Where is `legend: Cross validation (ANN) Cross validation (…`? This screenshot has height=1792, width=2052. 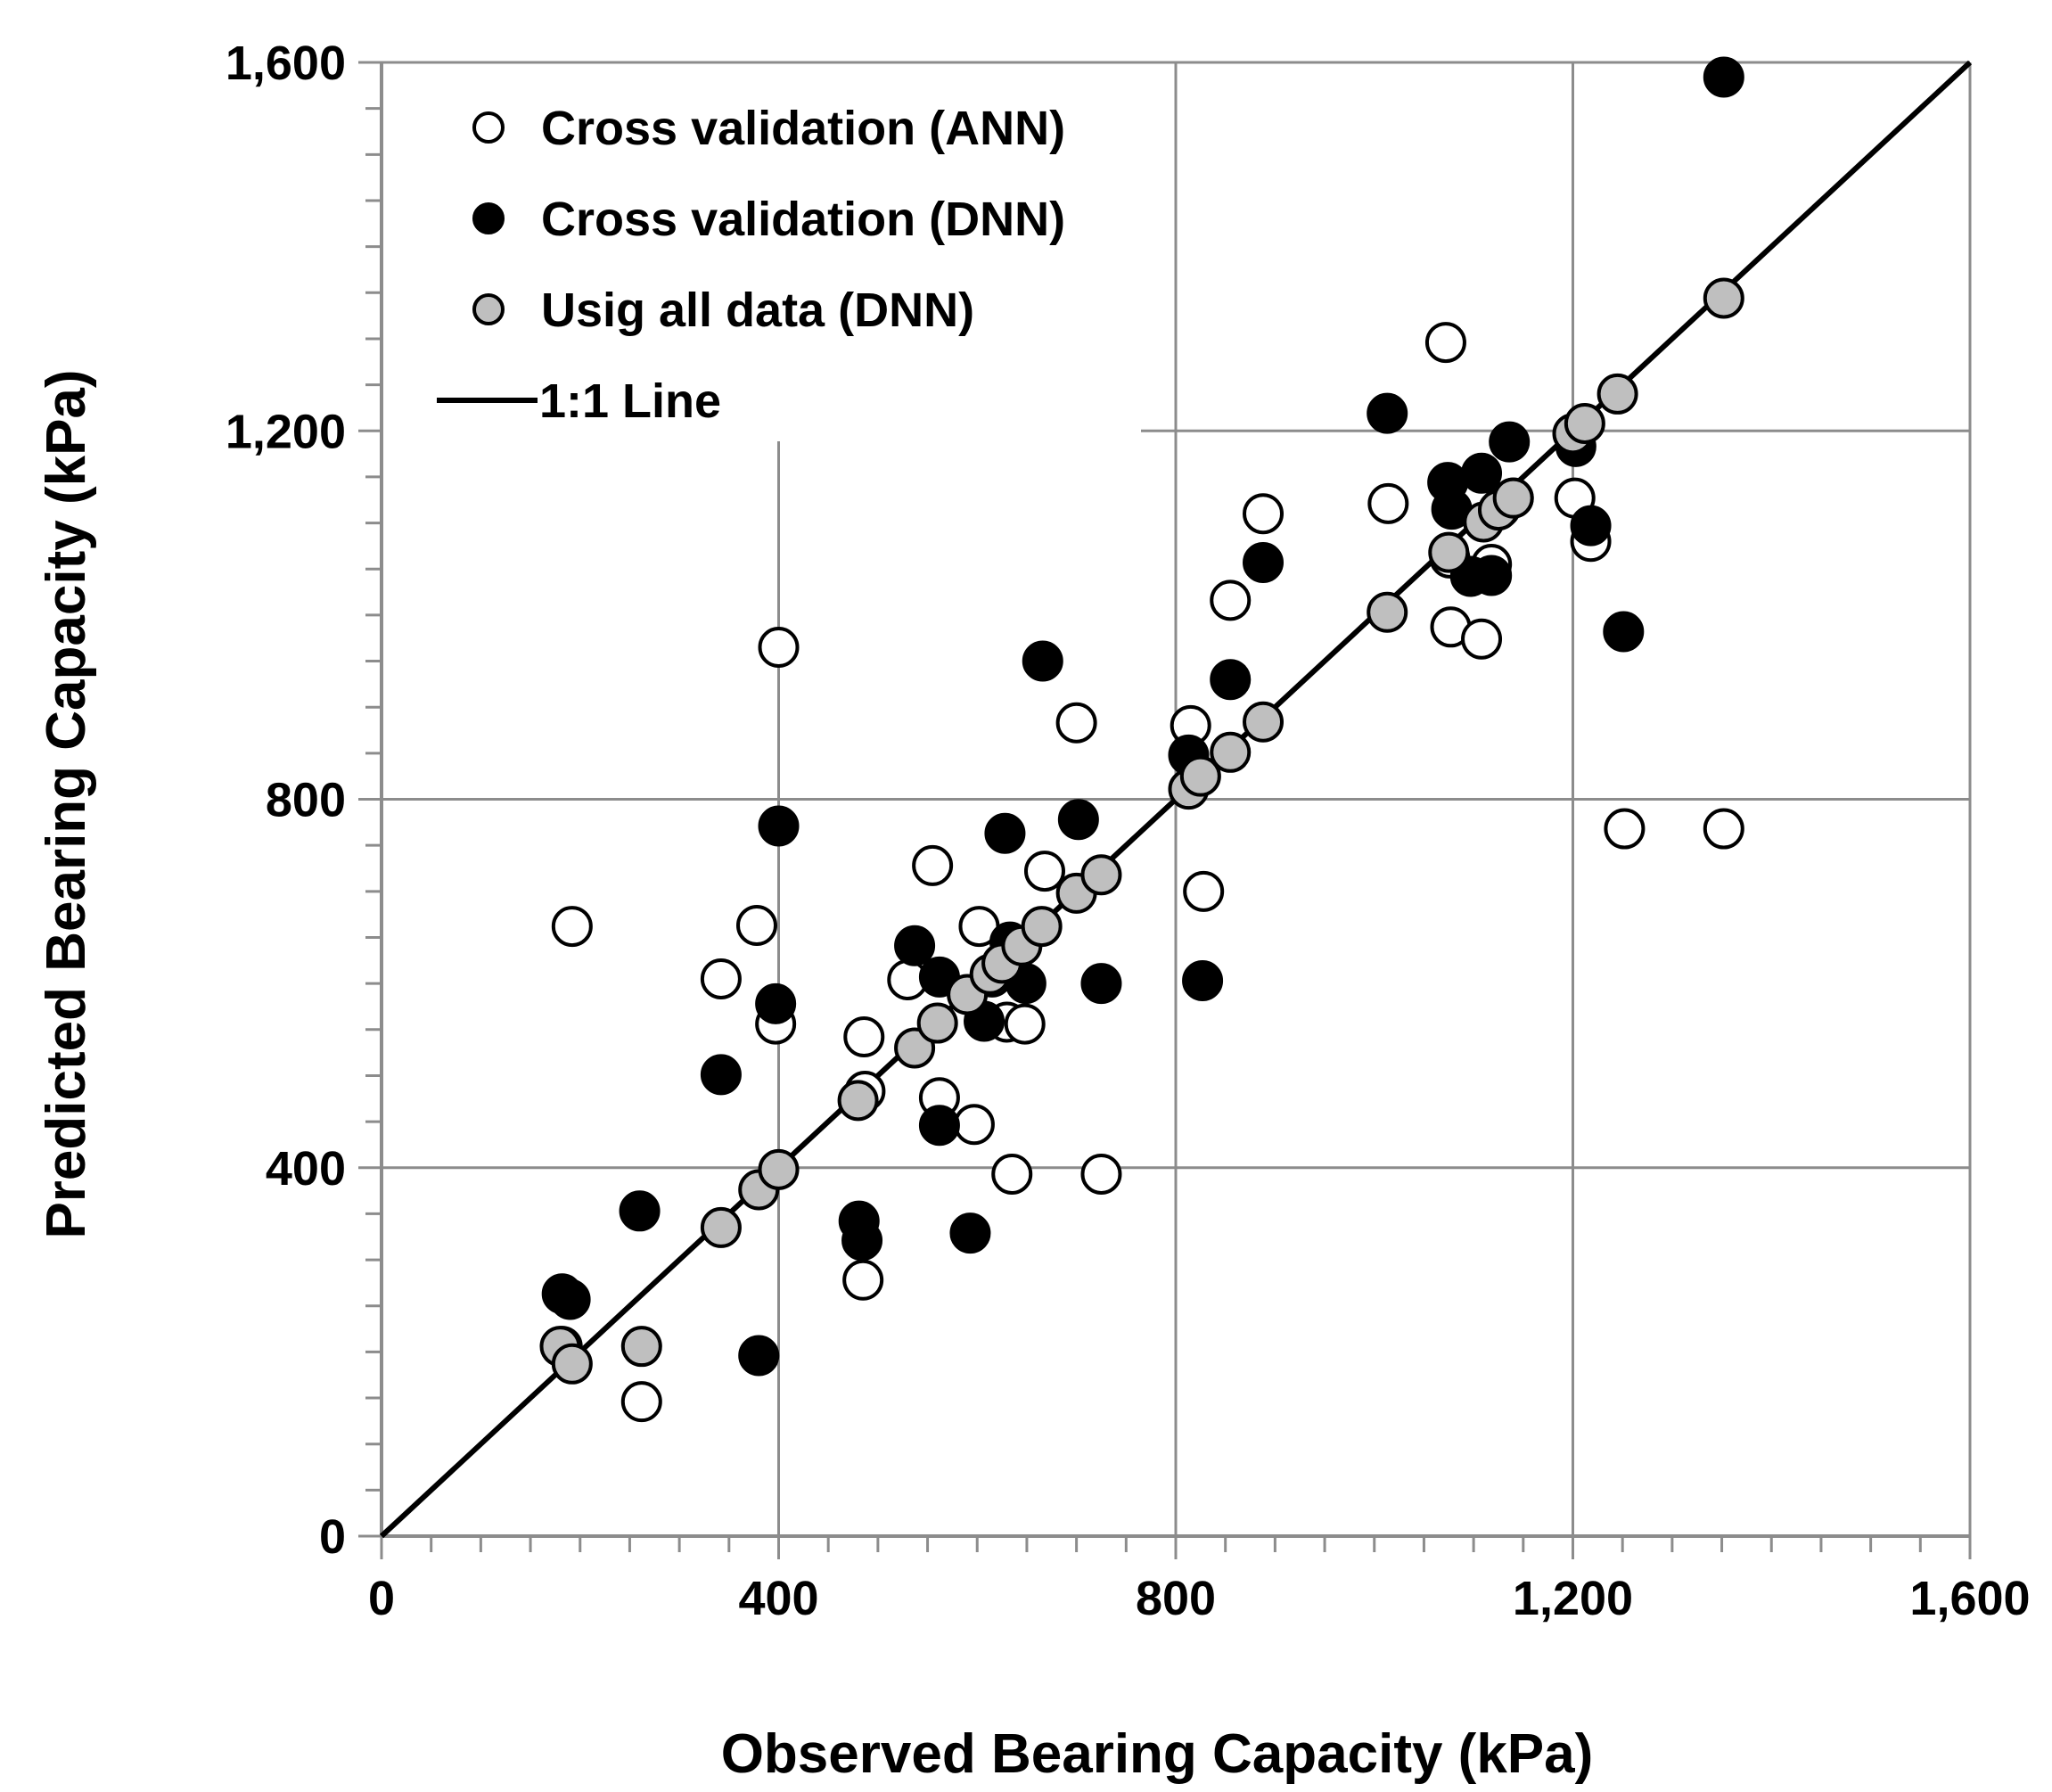
legend: Cross validation (ANN) Cross validation (… is located at coordinates (751, 265).